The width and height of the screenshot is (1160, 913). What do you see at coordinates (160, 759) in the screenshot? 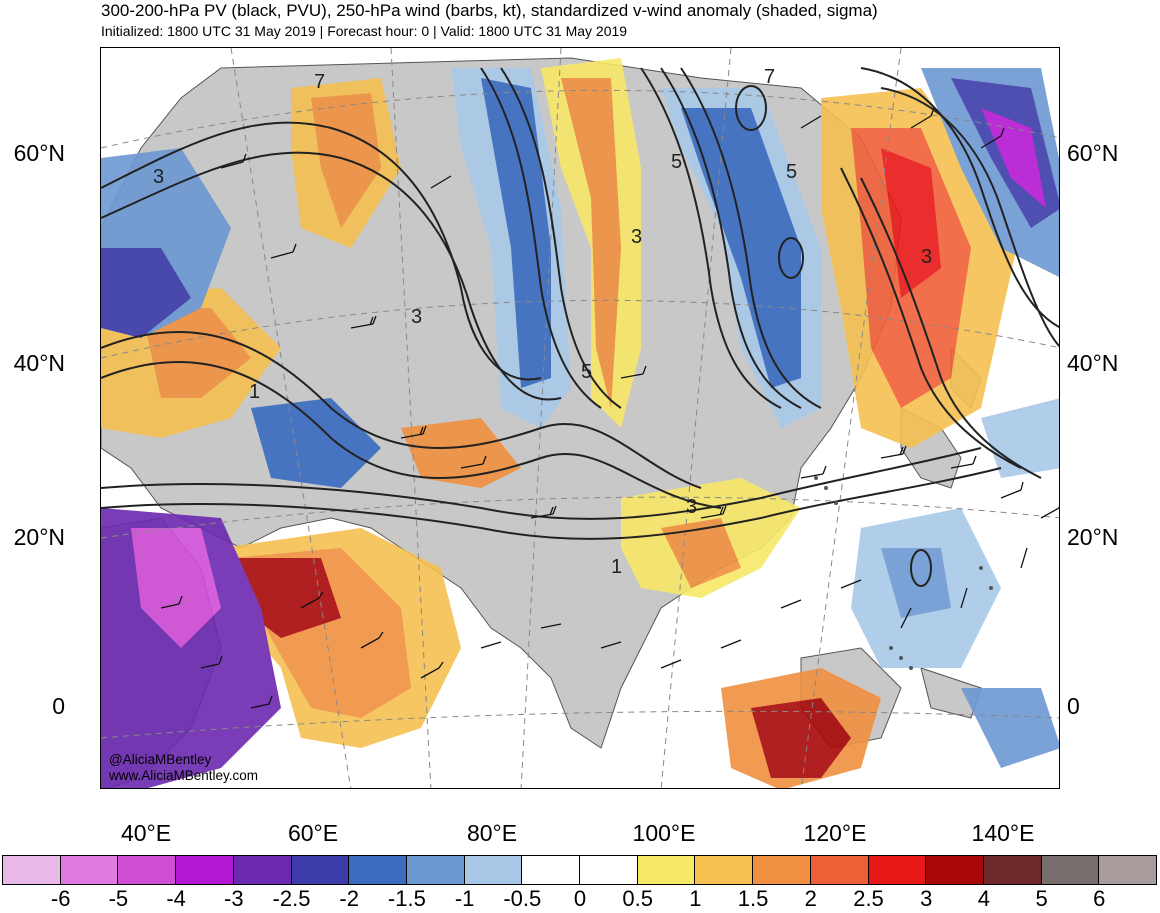
I see `credit-handle: @AliciaMBentley` at bounding box center [160, 759].